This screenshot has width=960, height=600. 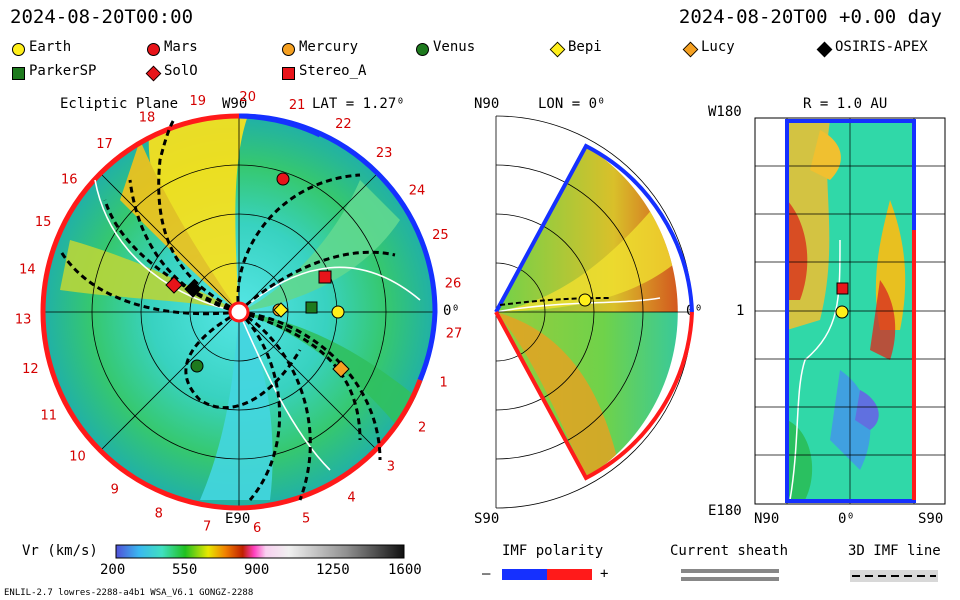 I want to click on legend-label-bepi: Bepi, so click(x=585, y=47).